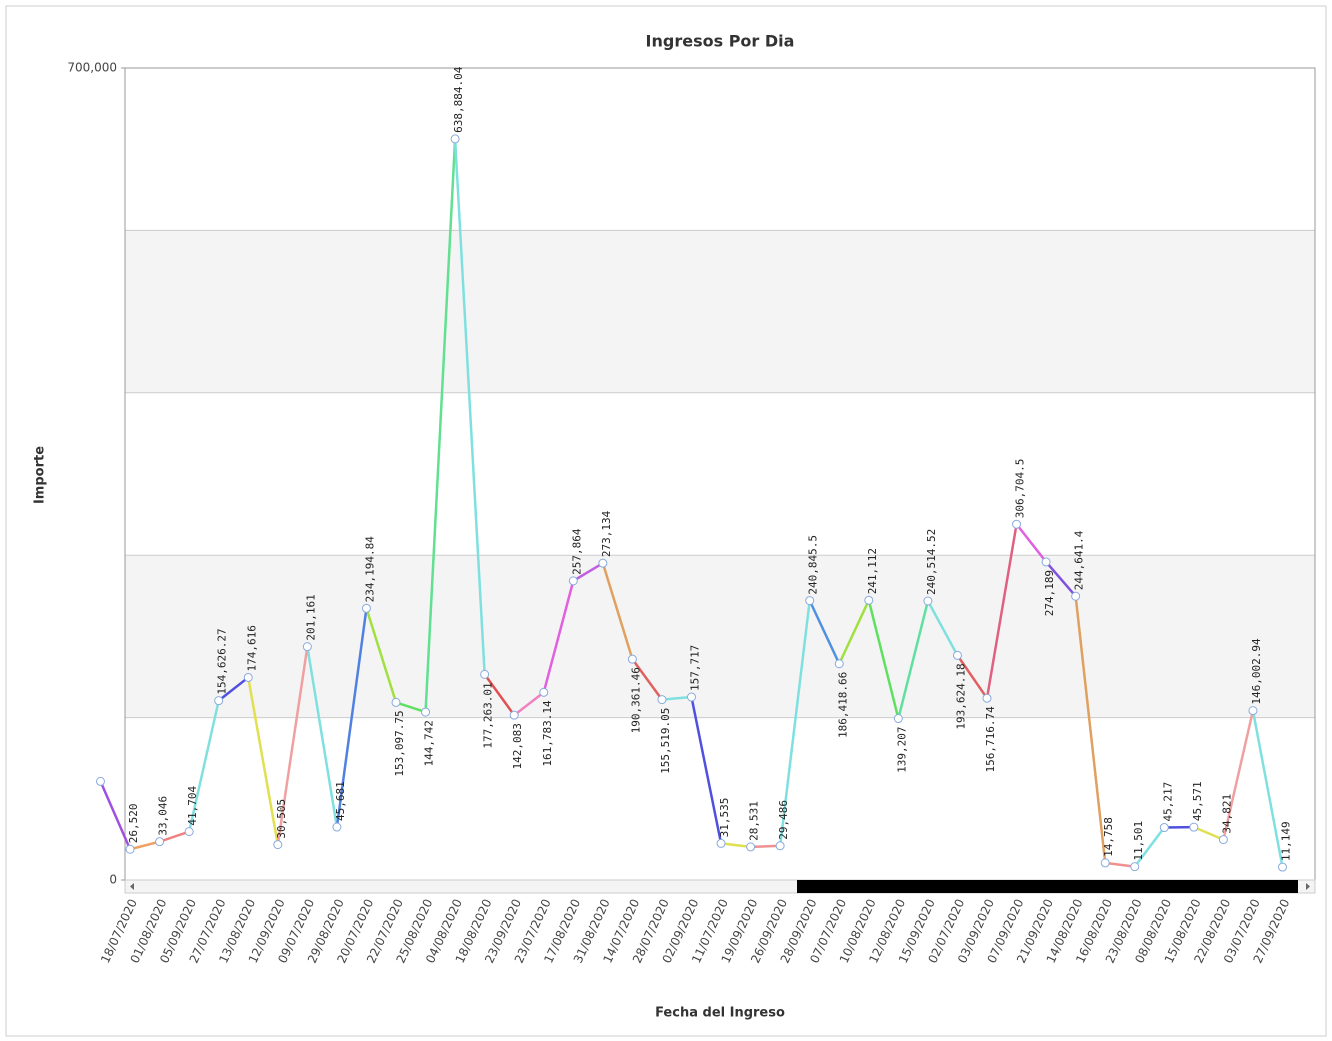 This screenshot has width=1332, height=1041. What do you see at coordinates (1020, 489) in the screenshot?
I see `data-label: 306,704.5` at bounding box center [1020, 489].